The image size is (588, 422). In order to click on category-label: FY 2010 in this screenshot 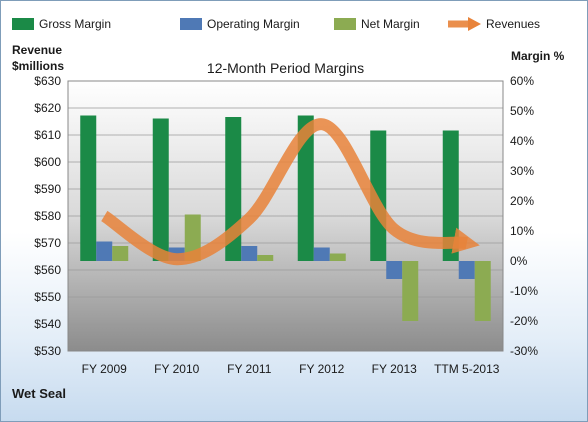, I will do `click(176, 369)`.